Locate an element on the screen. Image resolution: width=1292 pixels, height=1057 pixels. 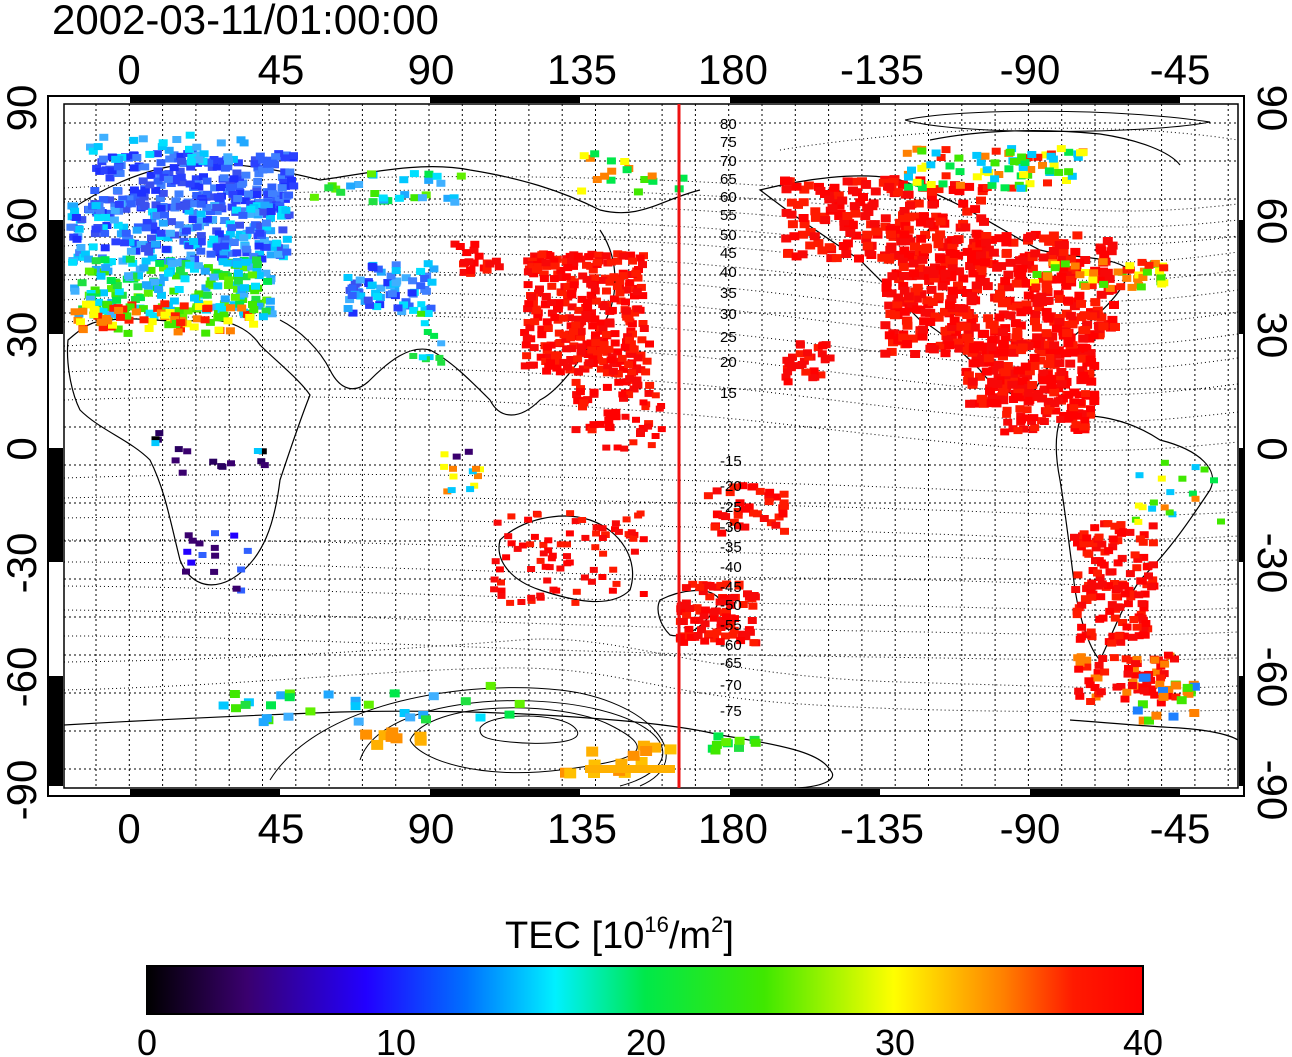
lon-tick-top: 135 is located at coordinates (582, 69).